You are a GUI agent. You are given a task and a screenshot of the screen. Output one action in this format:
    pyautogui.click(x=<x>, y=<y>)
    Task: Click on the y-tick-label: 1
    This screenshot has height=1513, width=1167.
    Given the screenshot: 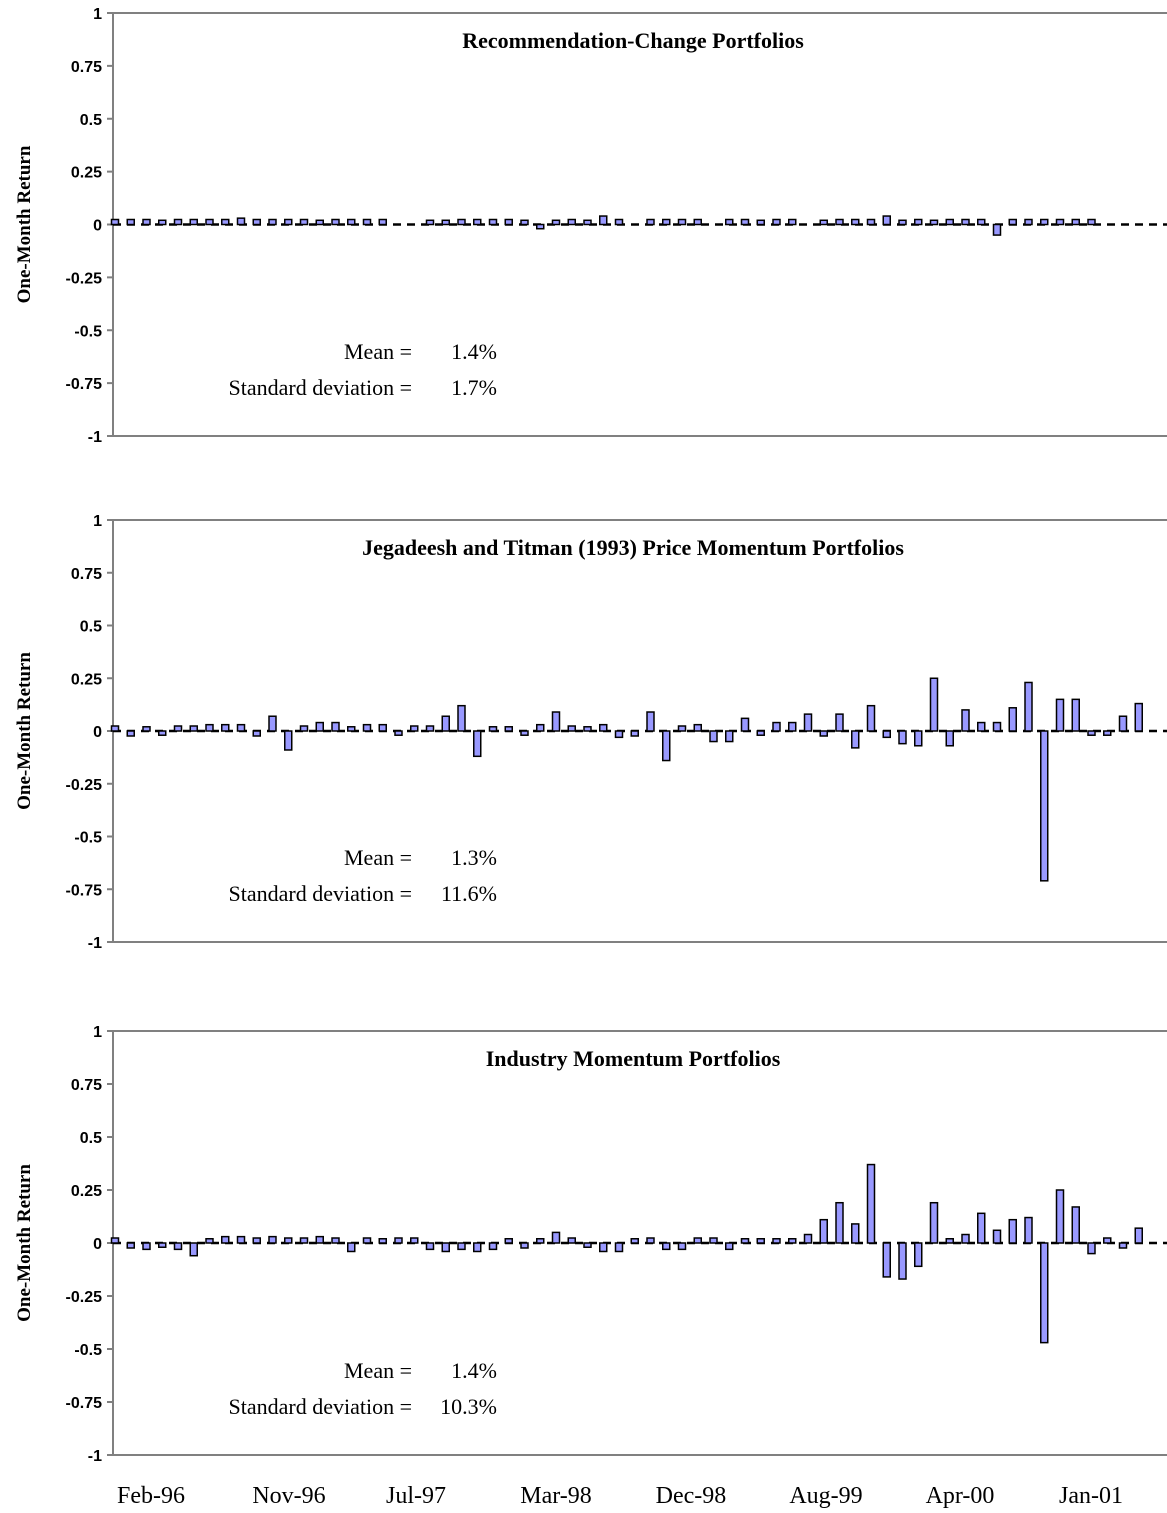 What is the action you would take?
    pyautogui.click(x=97, y=521)
    